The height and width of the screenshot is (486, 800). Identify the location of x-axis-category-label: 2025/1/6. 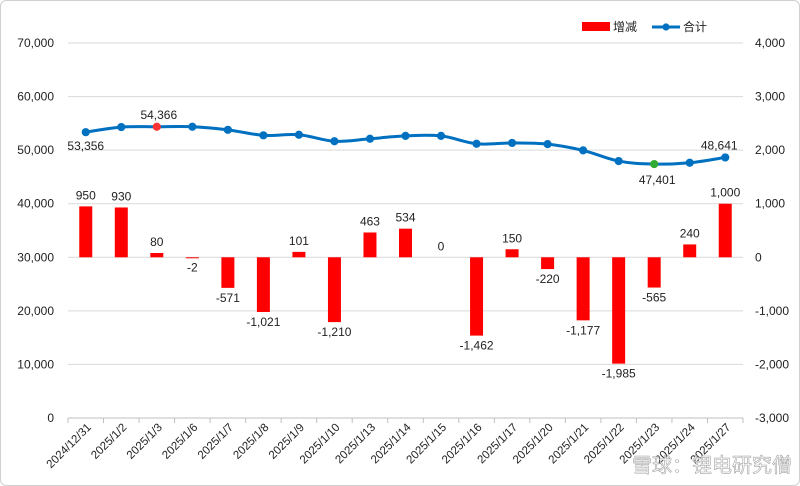
(180, 442).